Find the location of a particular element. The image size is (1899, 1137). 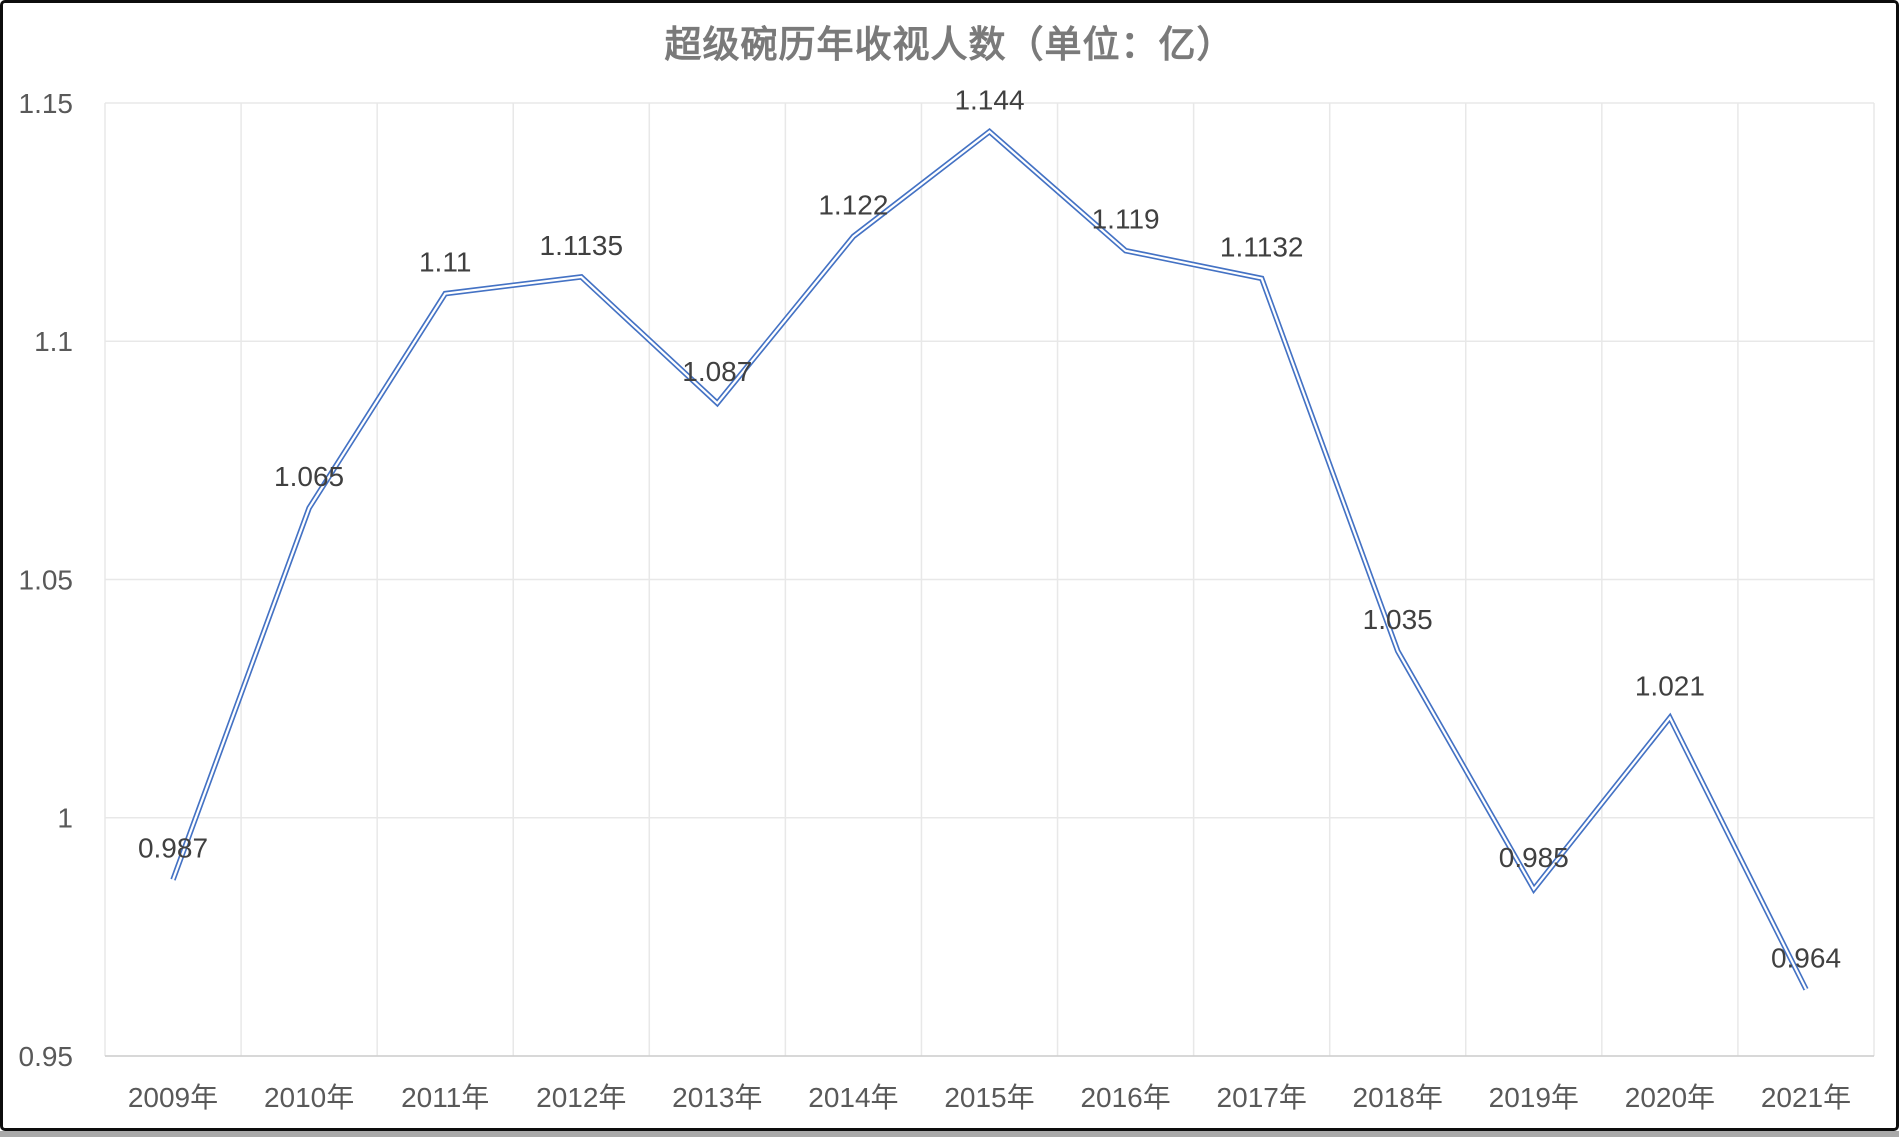

data-point-label: 1.087 is located at coordinates (717, 371).